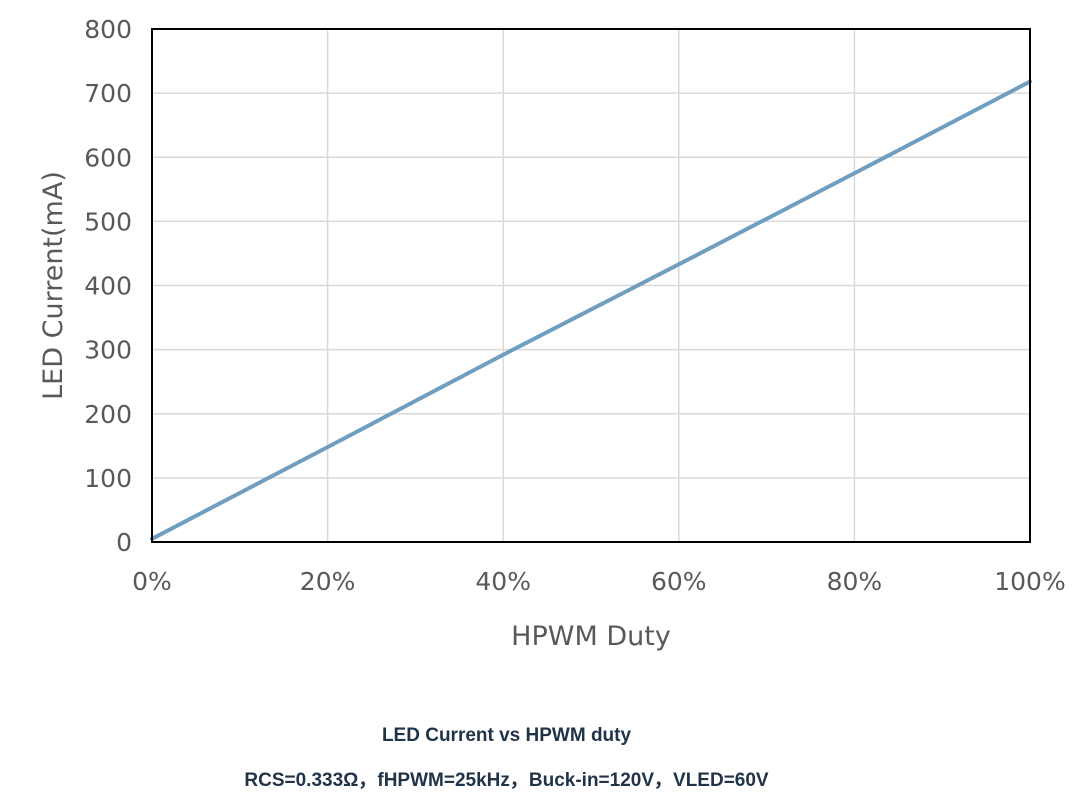 This screenshot has width=1073, height=802. I want to click on x-tick-label: 0%, so click(152, 581).